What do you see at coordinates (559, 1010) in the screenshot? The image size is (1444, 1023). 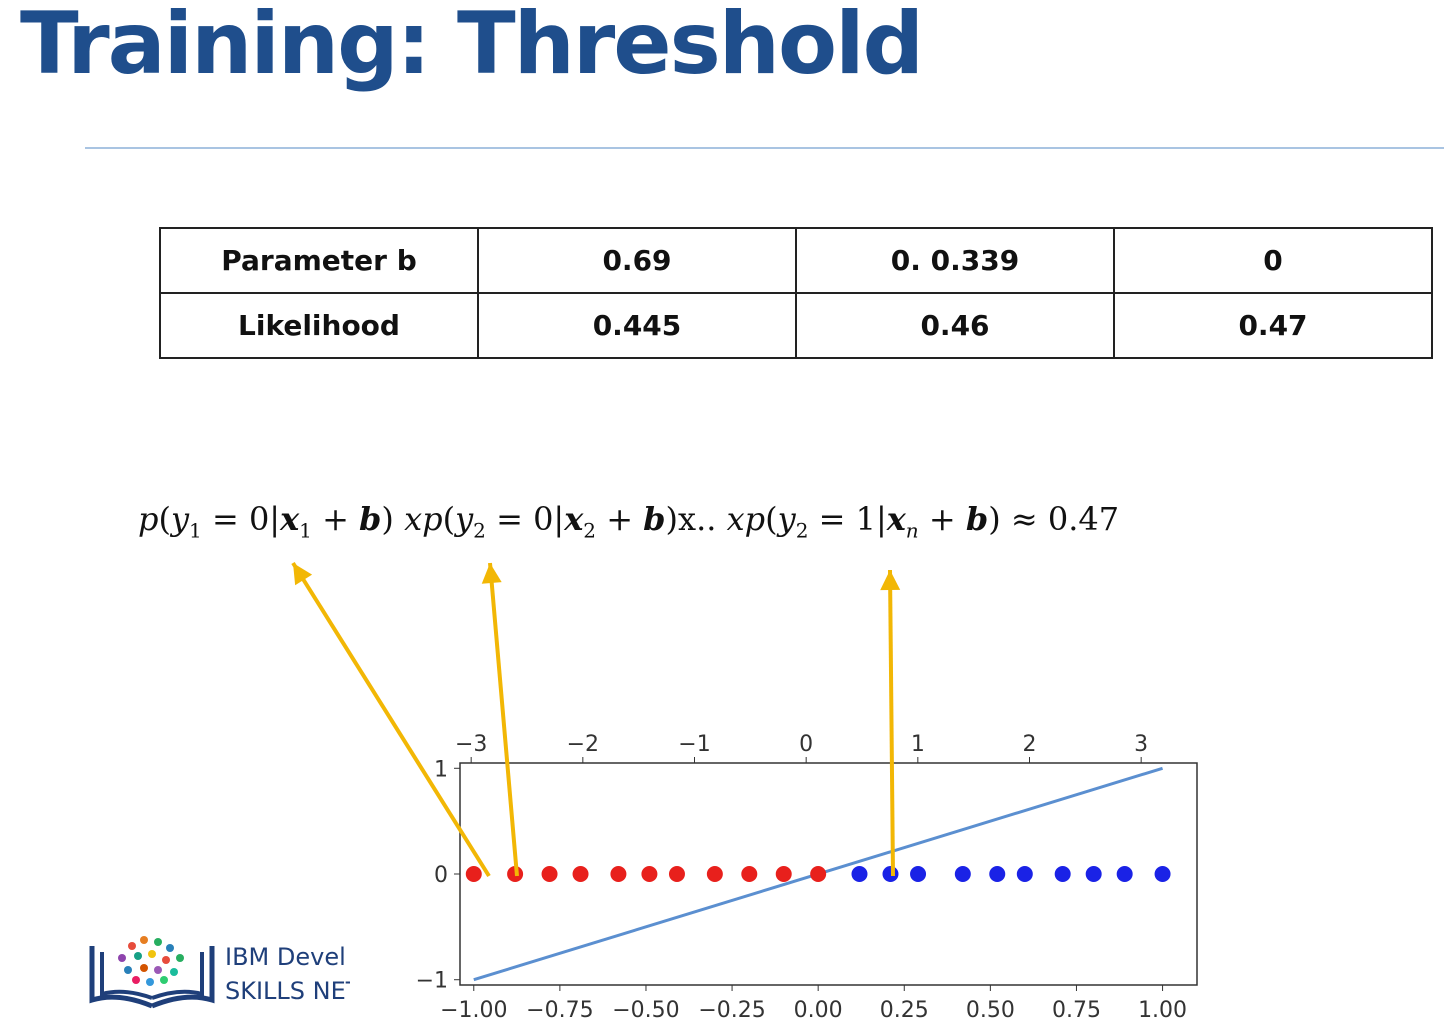 I see `x-axis-tick-label: −0.75` at bounding box center [559, 1010].